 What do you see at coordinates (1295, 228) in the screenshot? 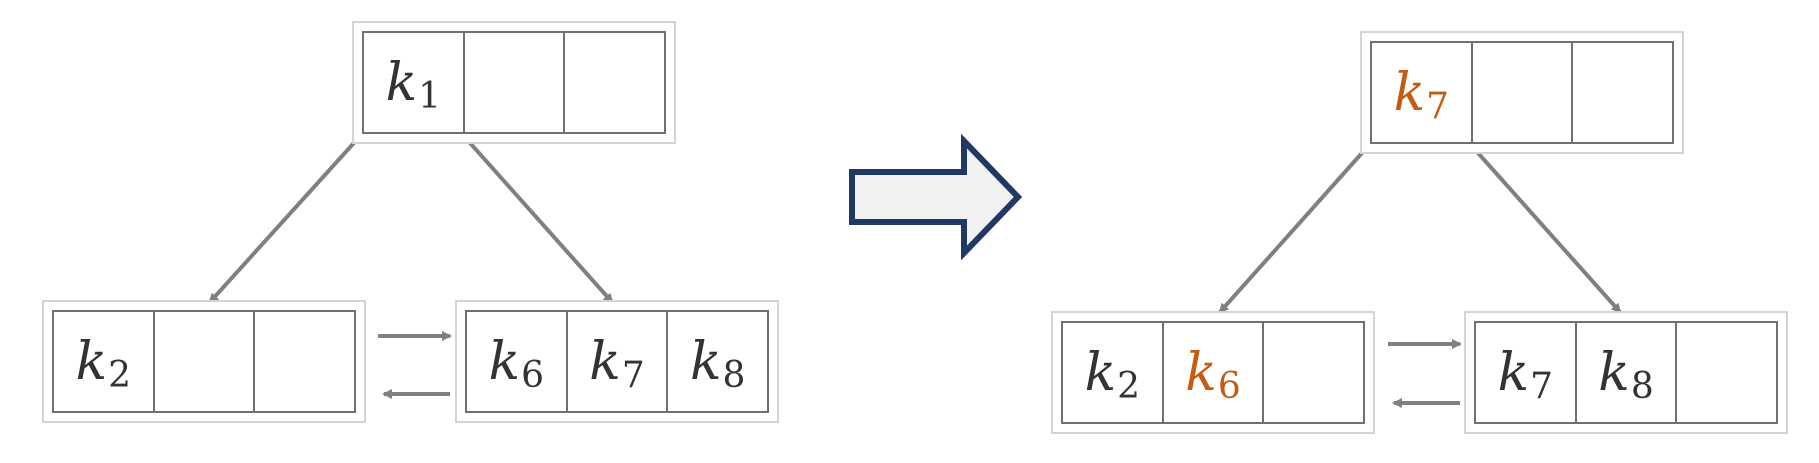
I see `after-root-to-left-edge` at bounding box center [1295, 228].